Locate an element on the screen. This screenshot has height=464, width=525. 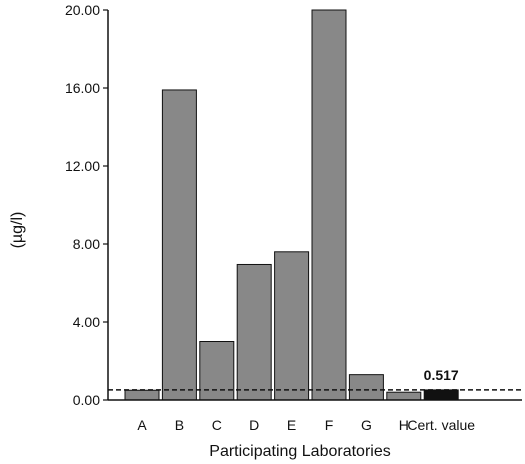
bar-lab-b is located at coordinates (179, 245).